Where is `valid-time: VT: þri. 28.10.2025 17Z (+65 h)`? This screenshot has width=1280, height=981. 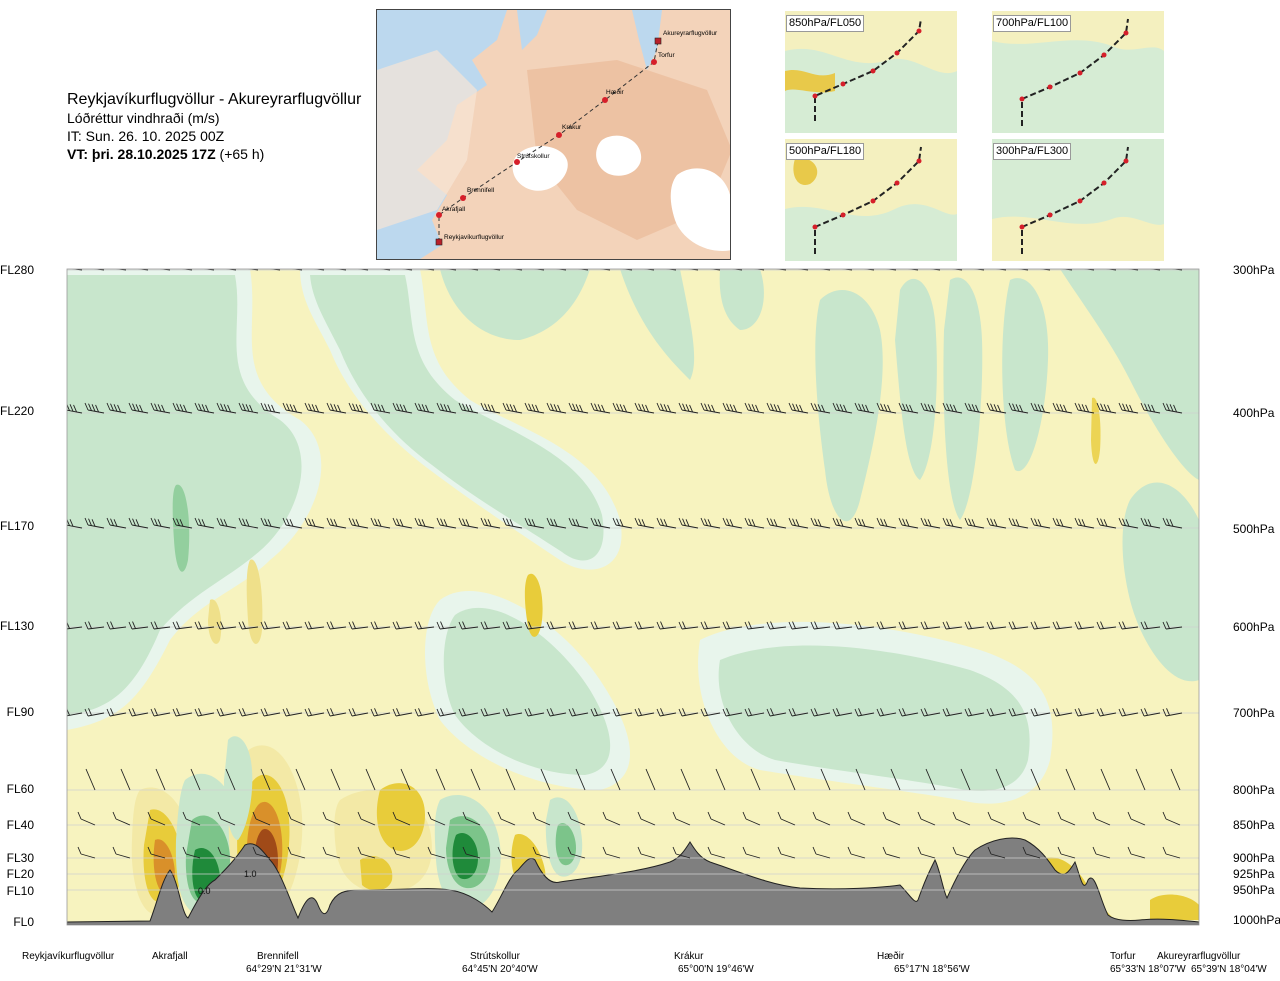 valid-time: VT: þri. 28.10.2025 17Z (+65 h) is located at coordinates (214, 154).